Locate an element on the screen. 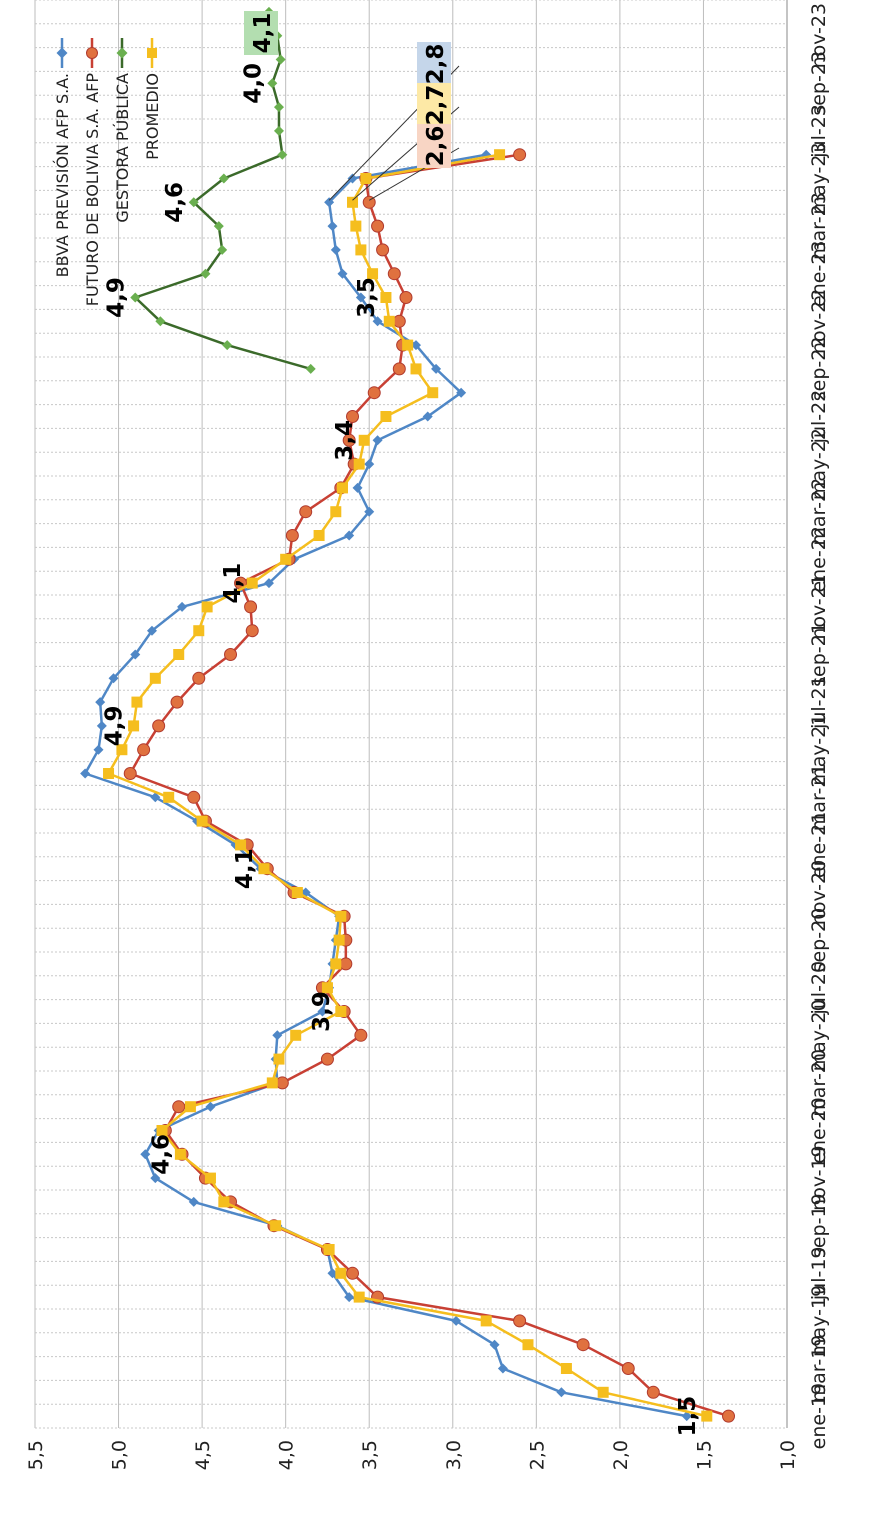 This screenshot has height=1538, width=887. x-tick-label: nov-20 is located at coordinates (819, 892).